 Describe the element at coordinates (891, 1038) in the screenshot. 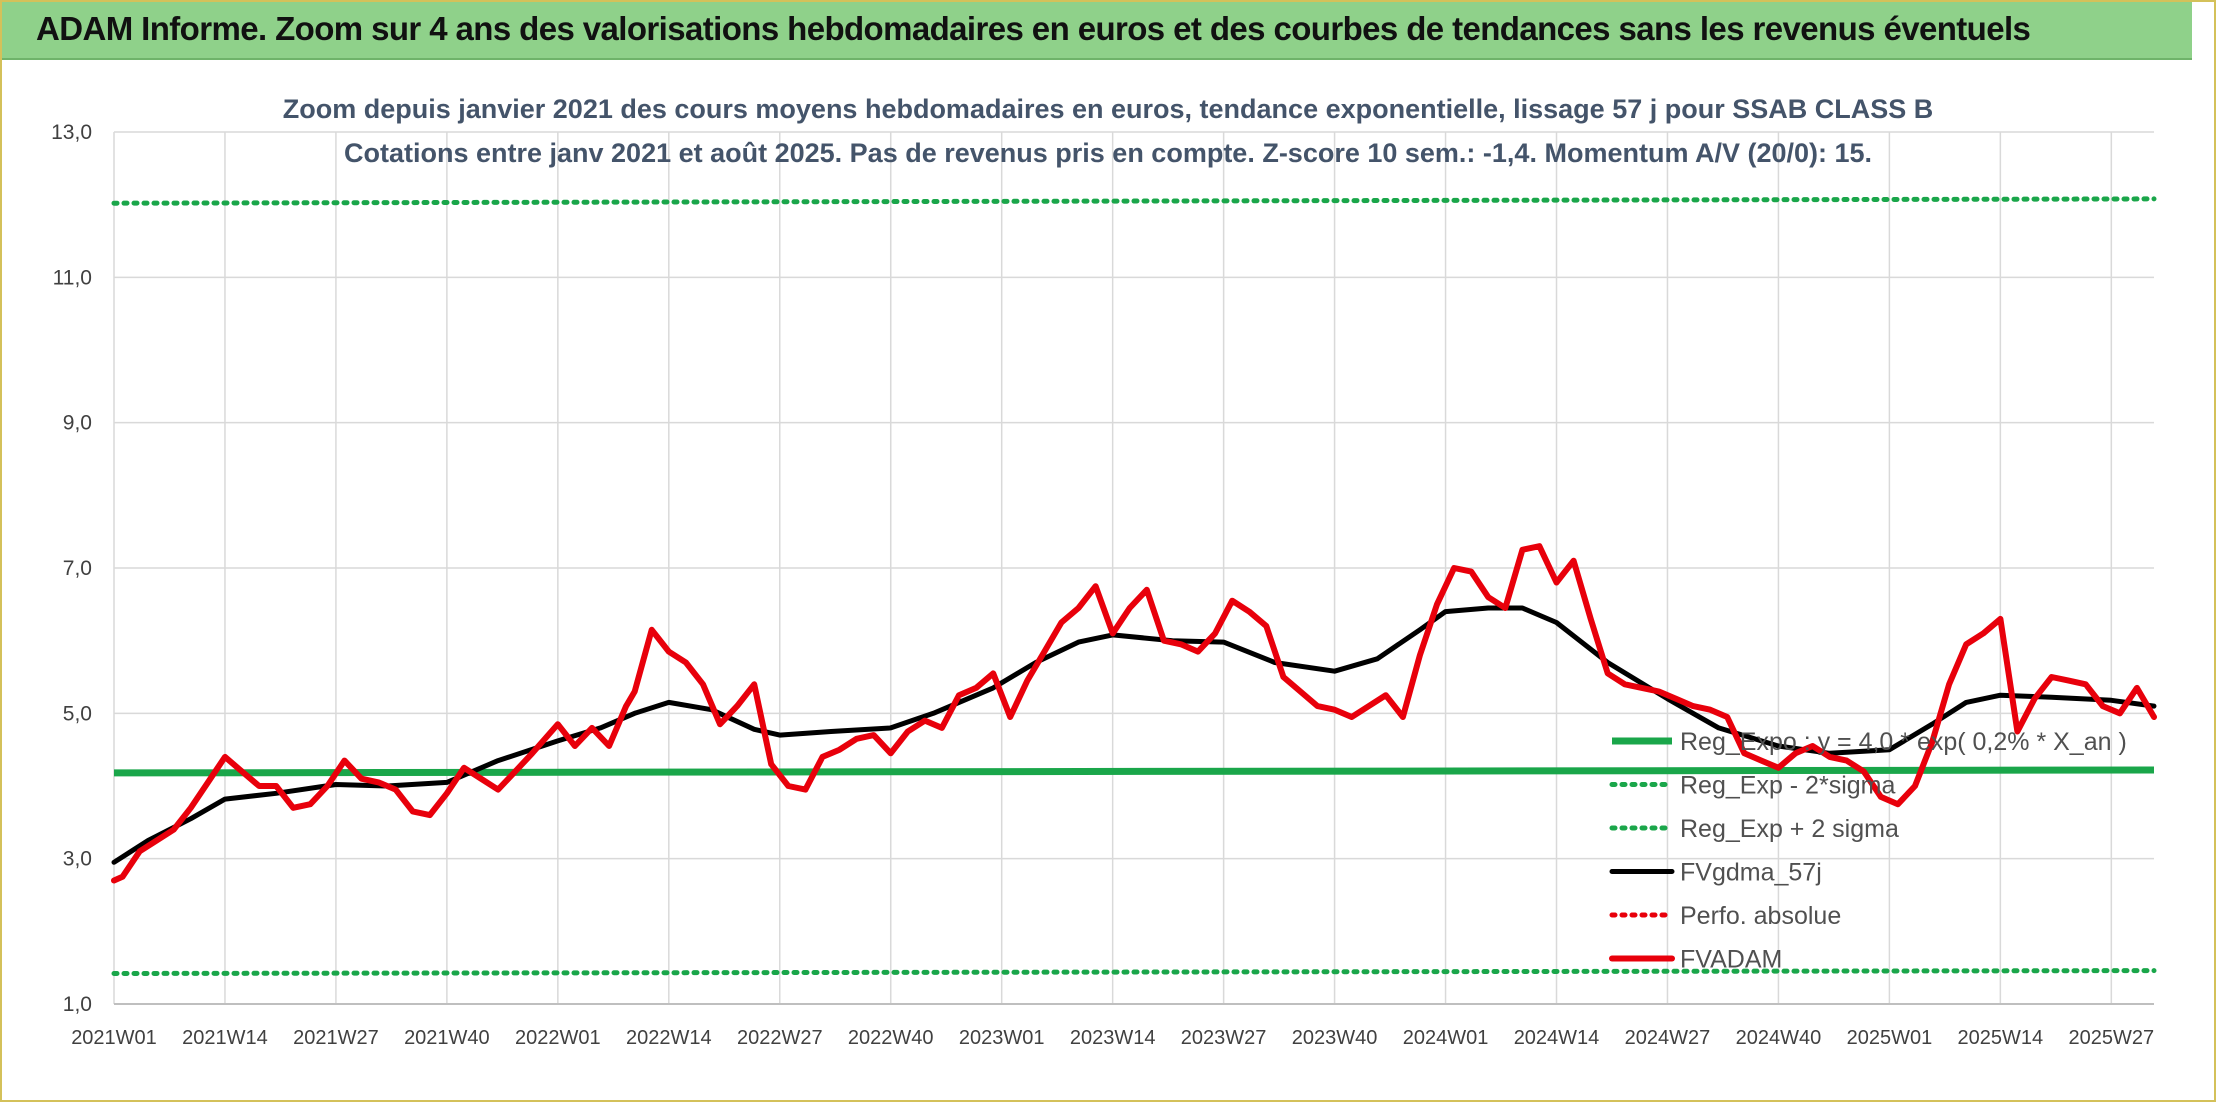

I see `x-tick-label: 2022W40` at that location.